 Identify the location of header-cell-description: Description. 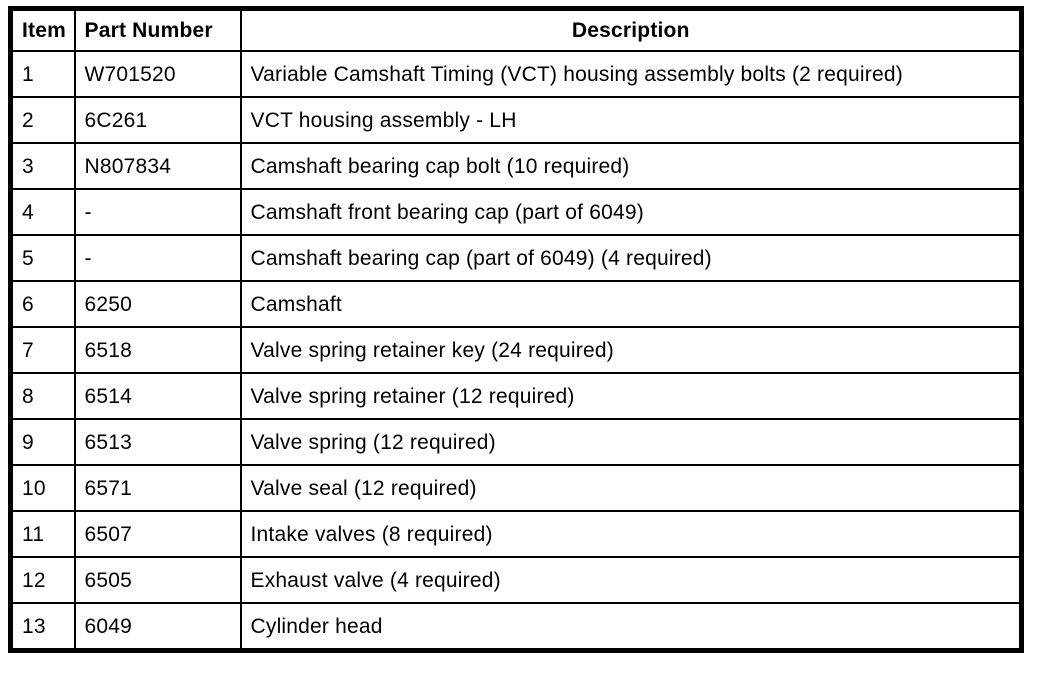
(631, 29).